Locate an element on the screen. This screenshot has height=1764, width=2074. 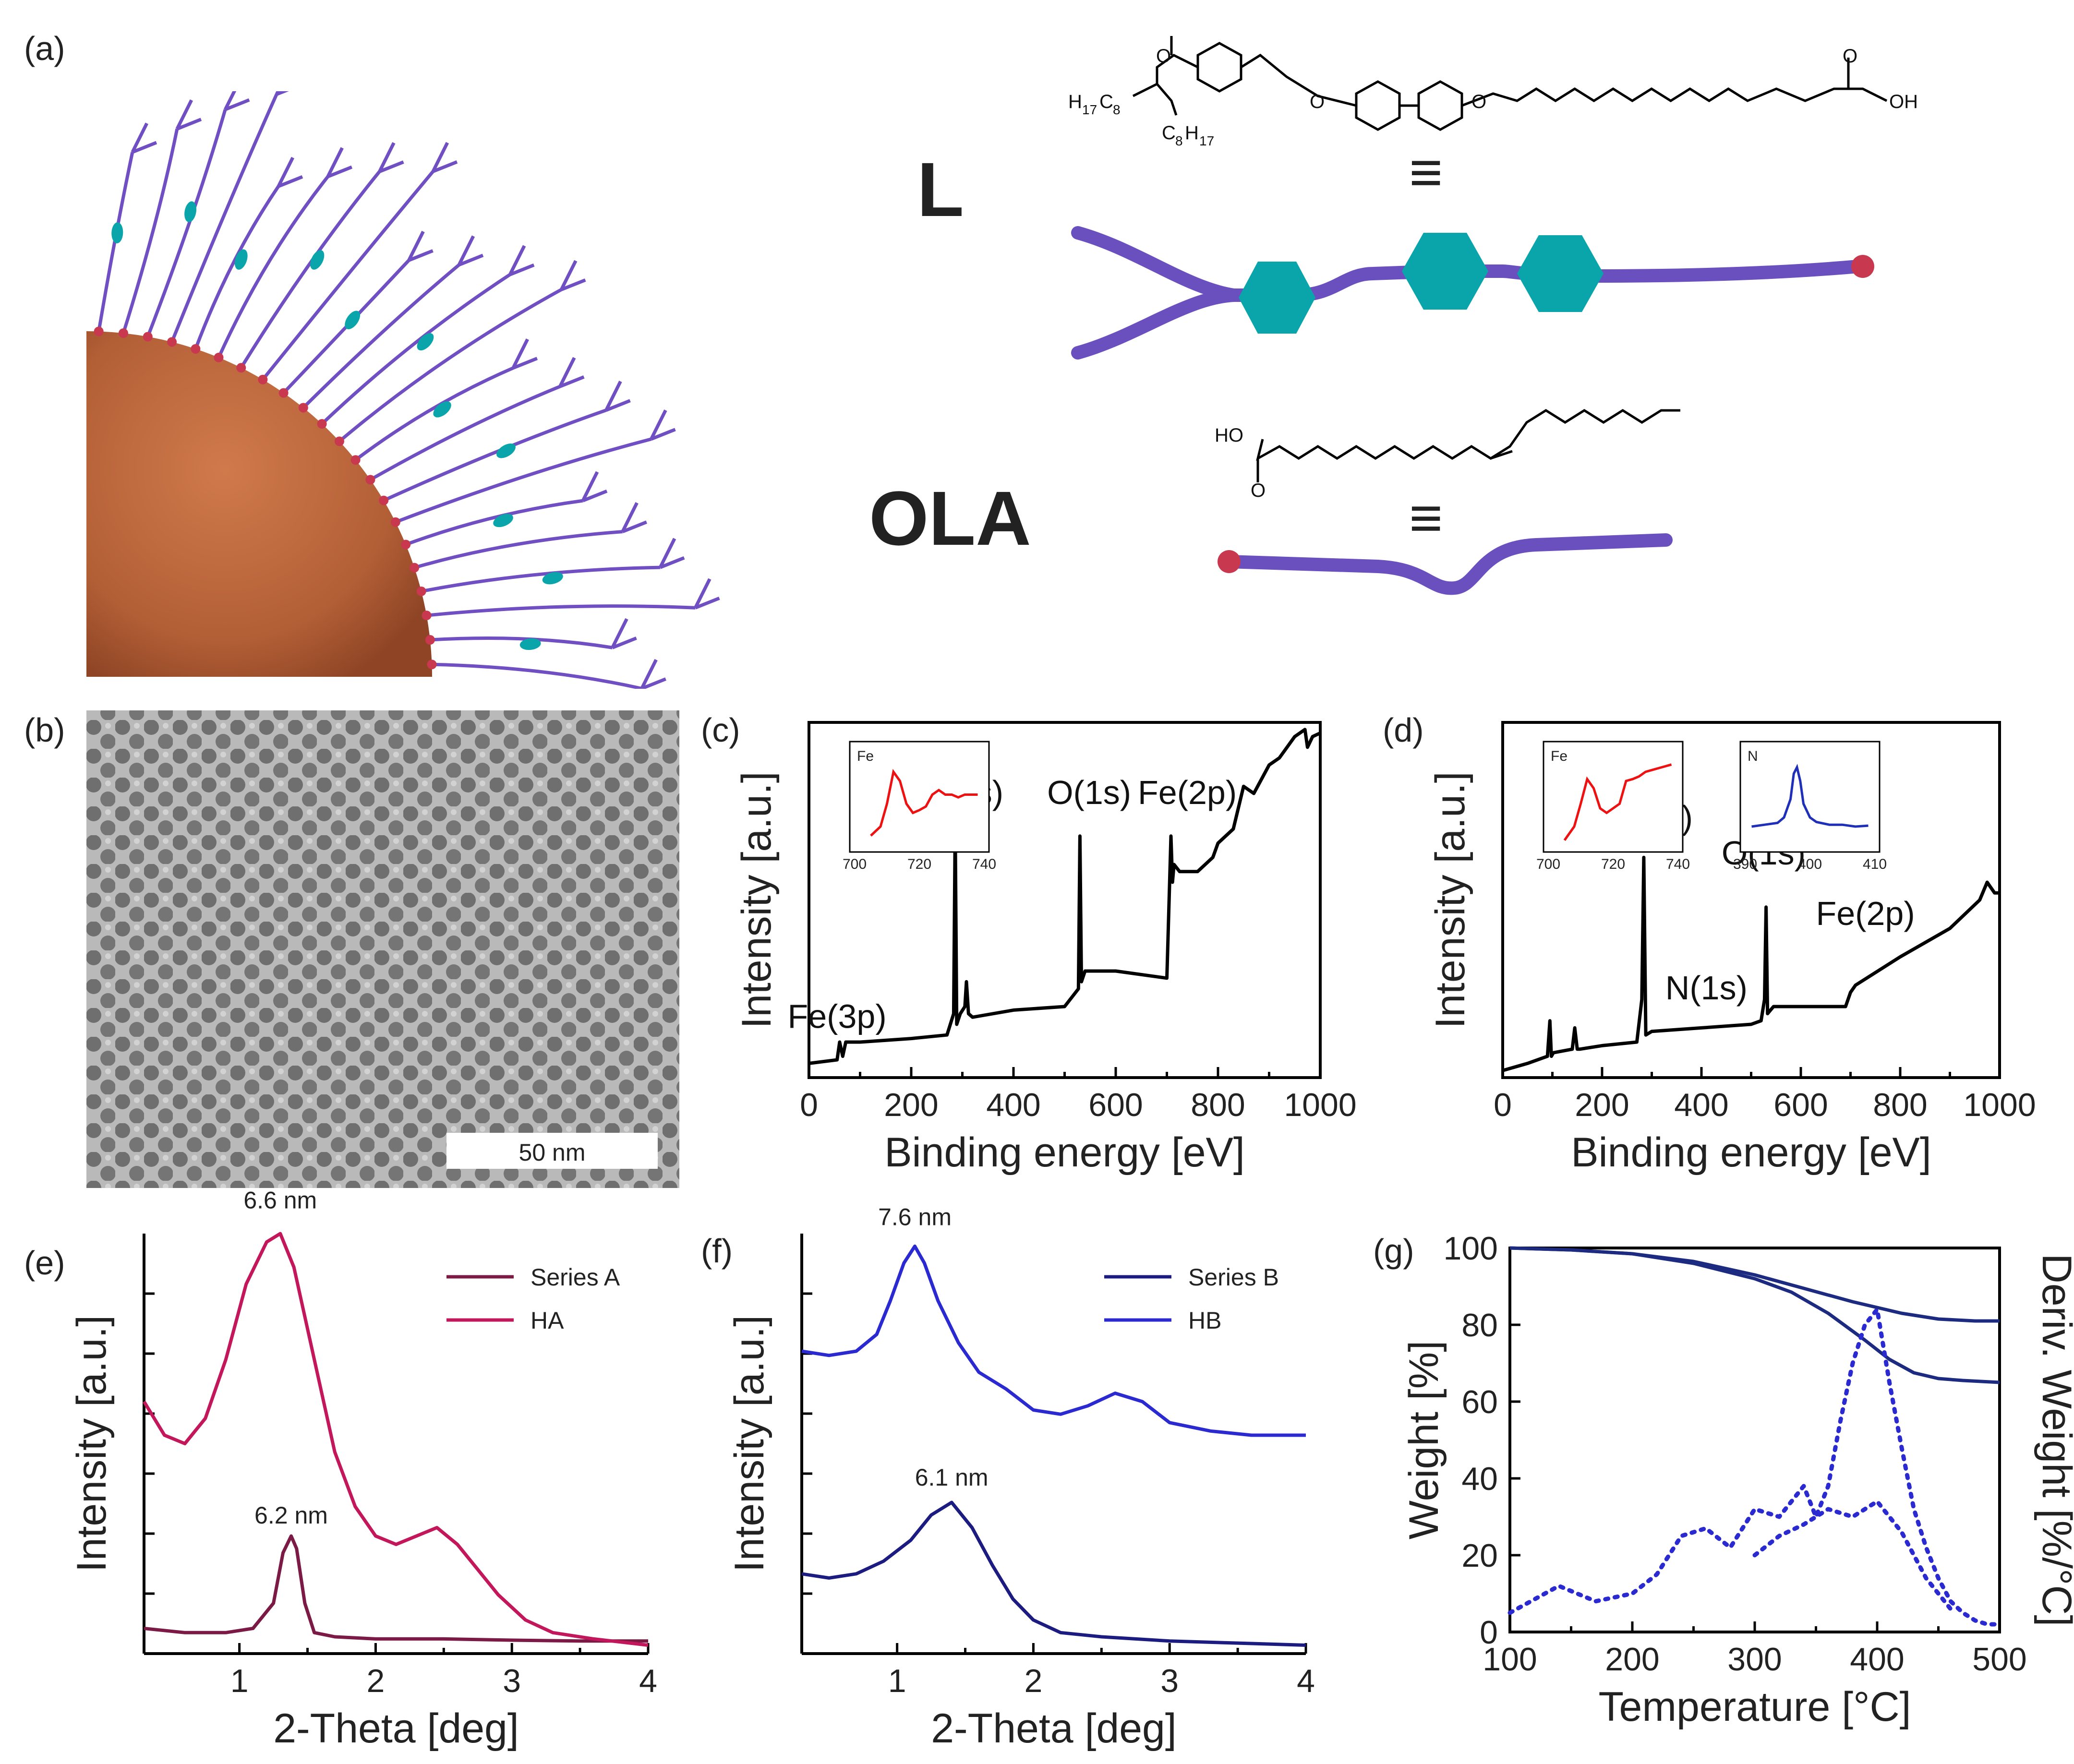
oleic-chain is located at coordinates (1468, 435).